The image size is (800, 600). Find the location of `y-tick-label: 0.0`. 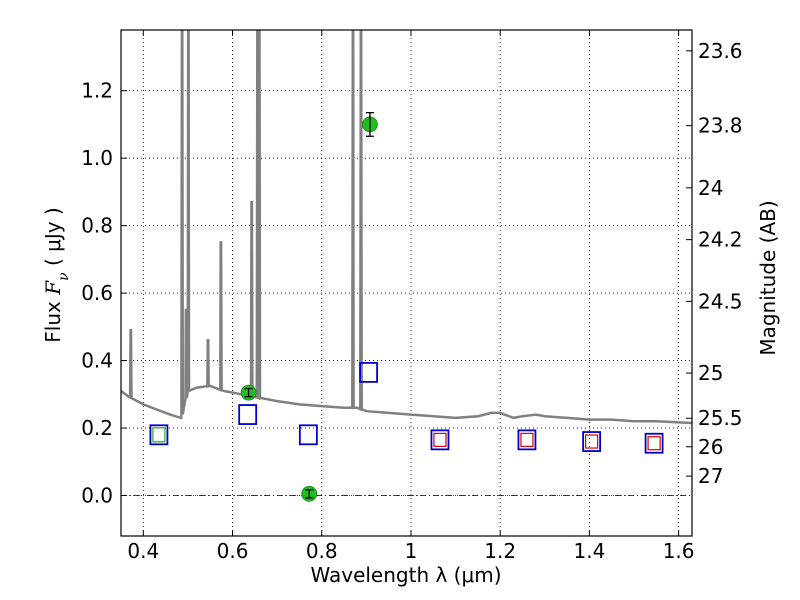

y-tick-label: 0.0 is located at coordinates (97, 496).